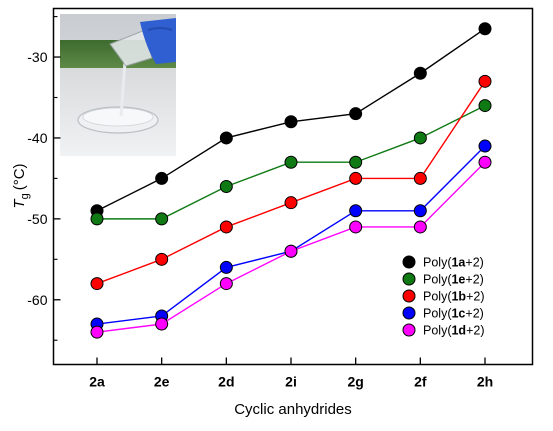  What do you see at coordinates (37, 219) in the screenshot?
I see `y-tick-label: -50` at bounding box center [37, 219].